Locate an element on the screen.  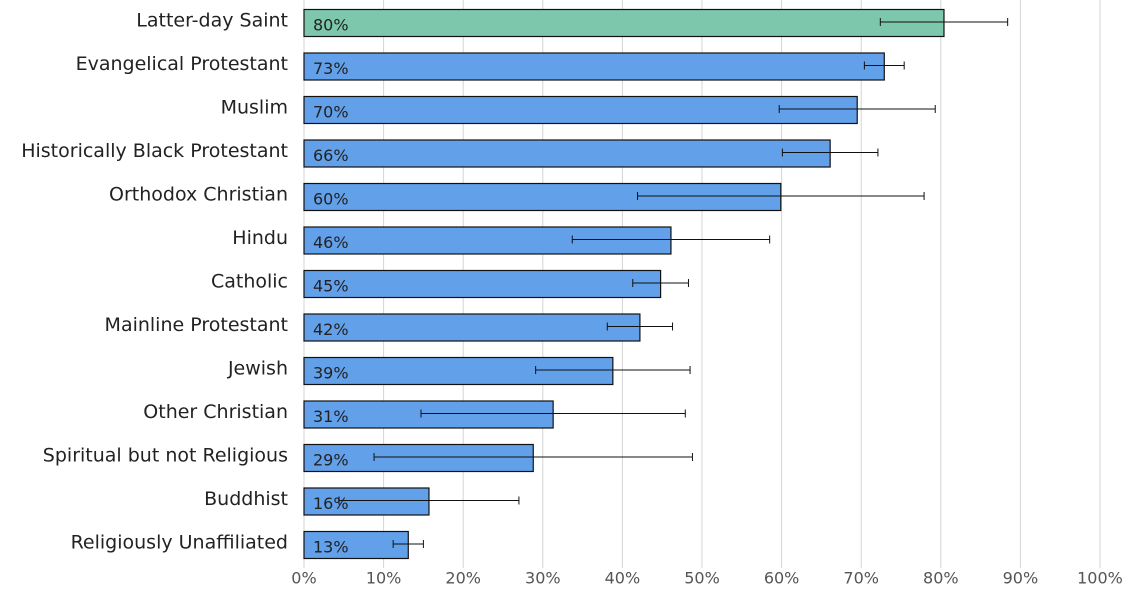
value-label: 60% is located at coordinates (331, 199).